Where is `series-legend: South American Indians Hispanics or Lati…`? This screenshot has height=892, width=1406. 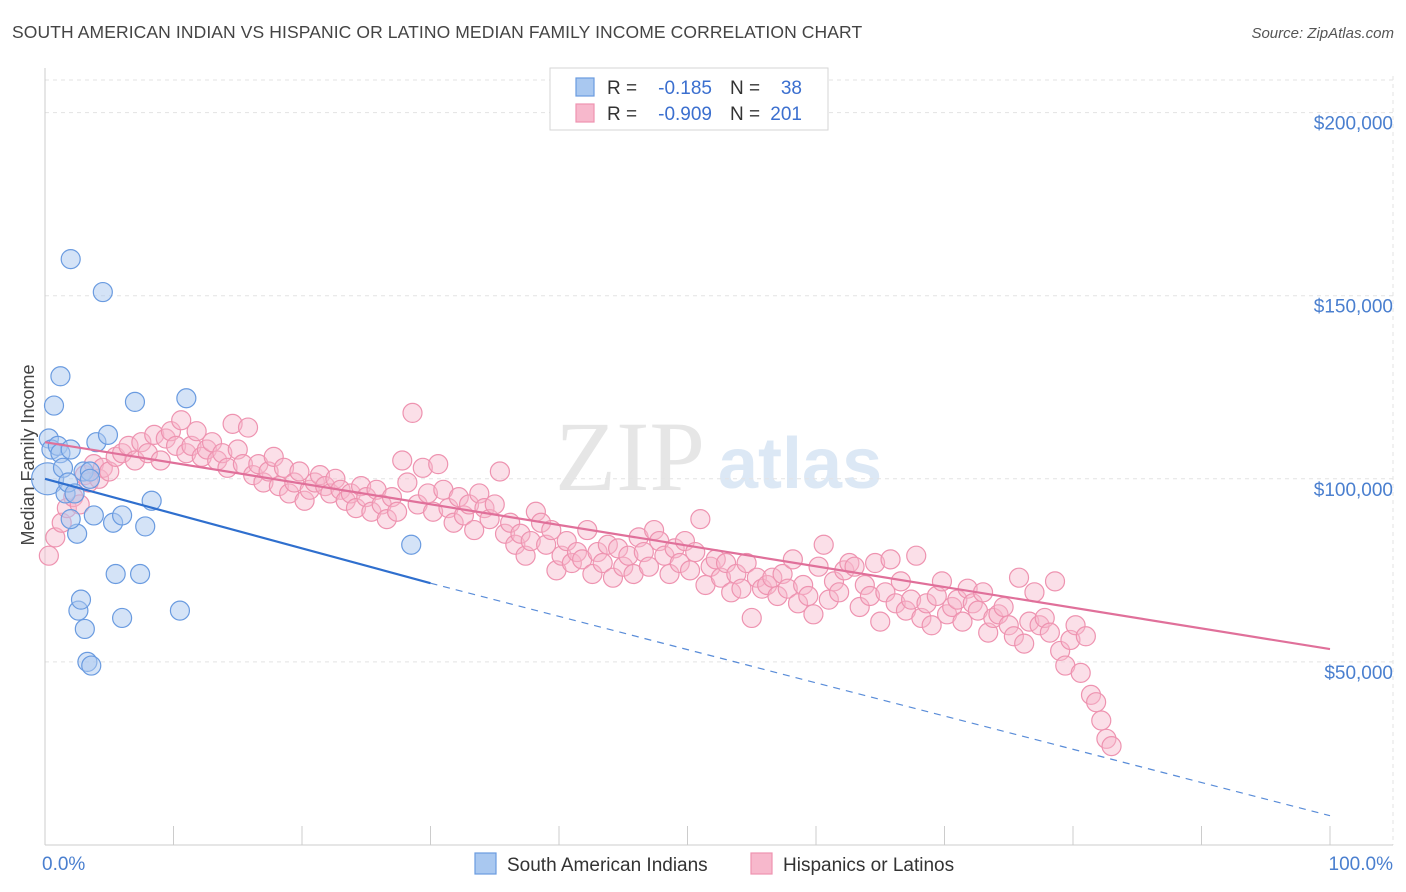 series-legend: South American Indians Hispanics or Lati… is located at coordinates (714, 864).